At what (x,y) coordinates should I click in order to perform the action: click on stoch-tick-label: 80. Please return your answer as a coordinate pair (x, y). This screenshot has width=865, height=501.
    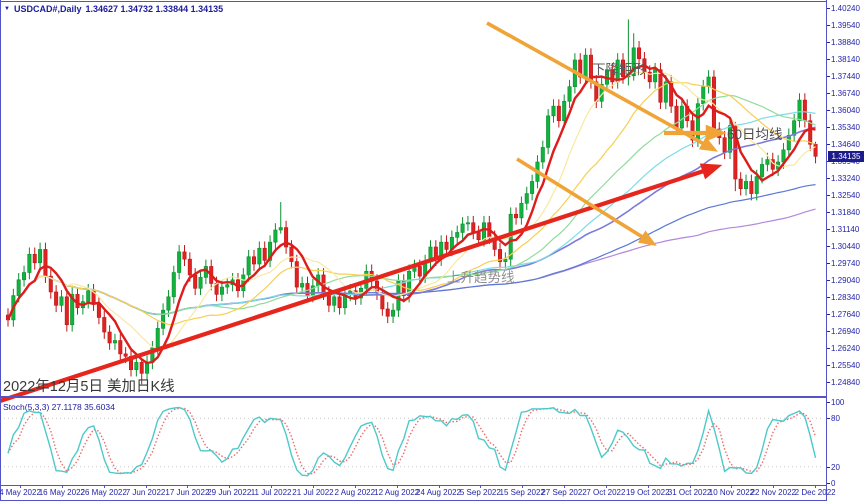
    Looking at the image, I should click on (835, 419).